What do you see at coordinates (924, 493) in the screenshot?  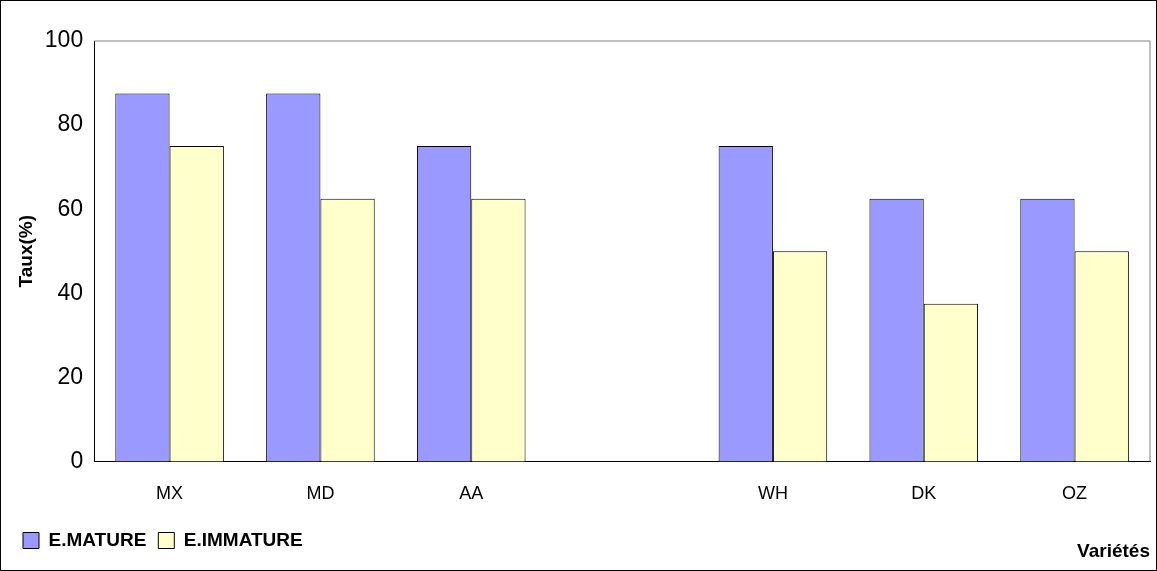 I see `x-tick-label: DK` at bounding box center [924, 493].